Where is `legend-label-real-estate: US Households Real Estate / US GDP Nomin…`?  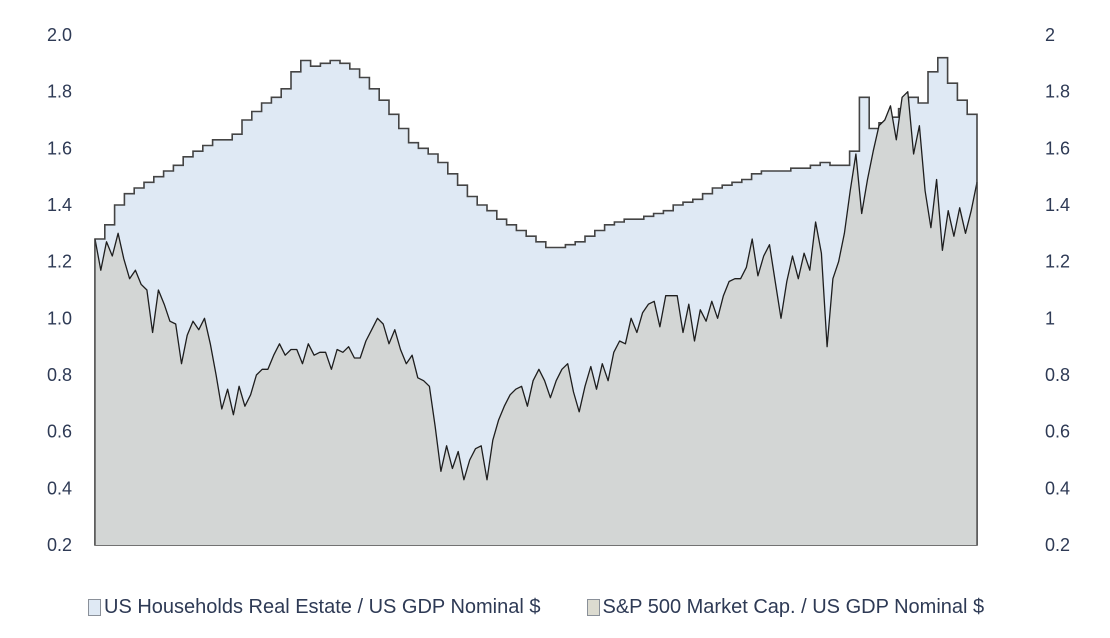 legend-label-real-estate: US Households Real Estate / US GDP Nomin… is located at coordinates (322, 607).